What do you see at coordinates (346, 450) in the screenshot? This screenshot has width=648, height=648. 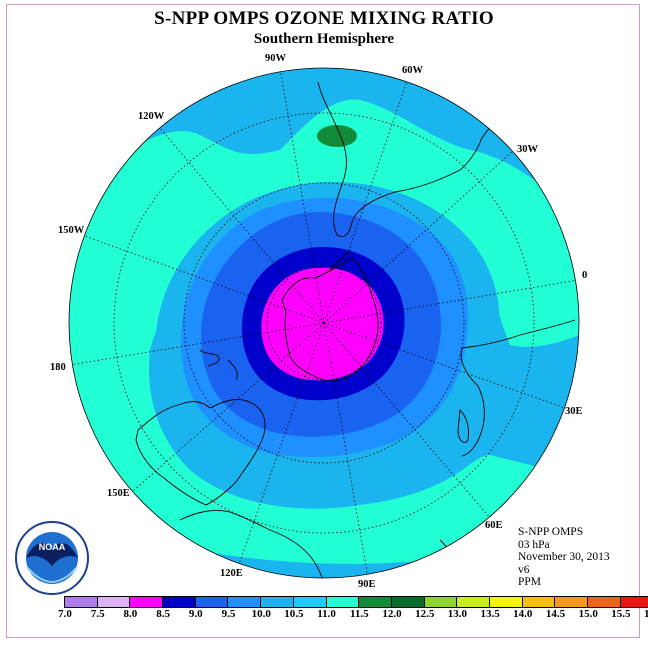 I see `meridian-90E` at bounding box center [346, 450].